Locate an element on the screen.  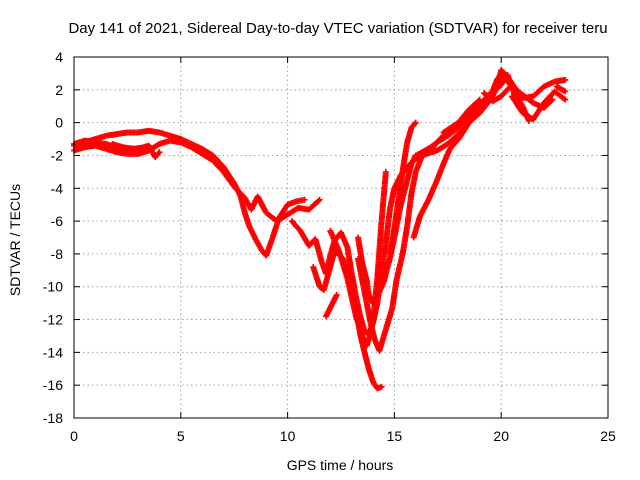
y-tick-label: -4 is located at coordinates (57, 188).